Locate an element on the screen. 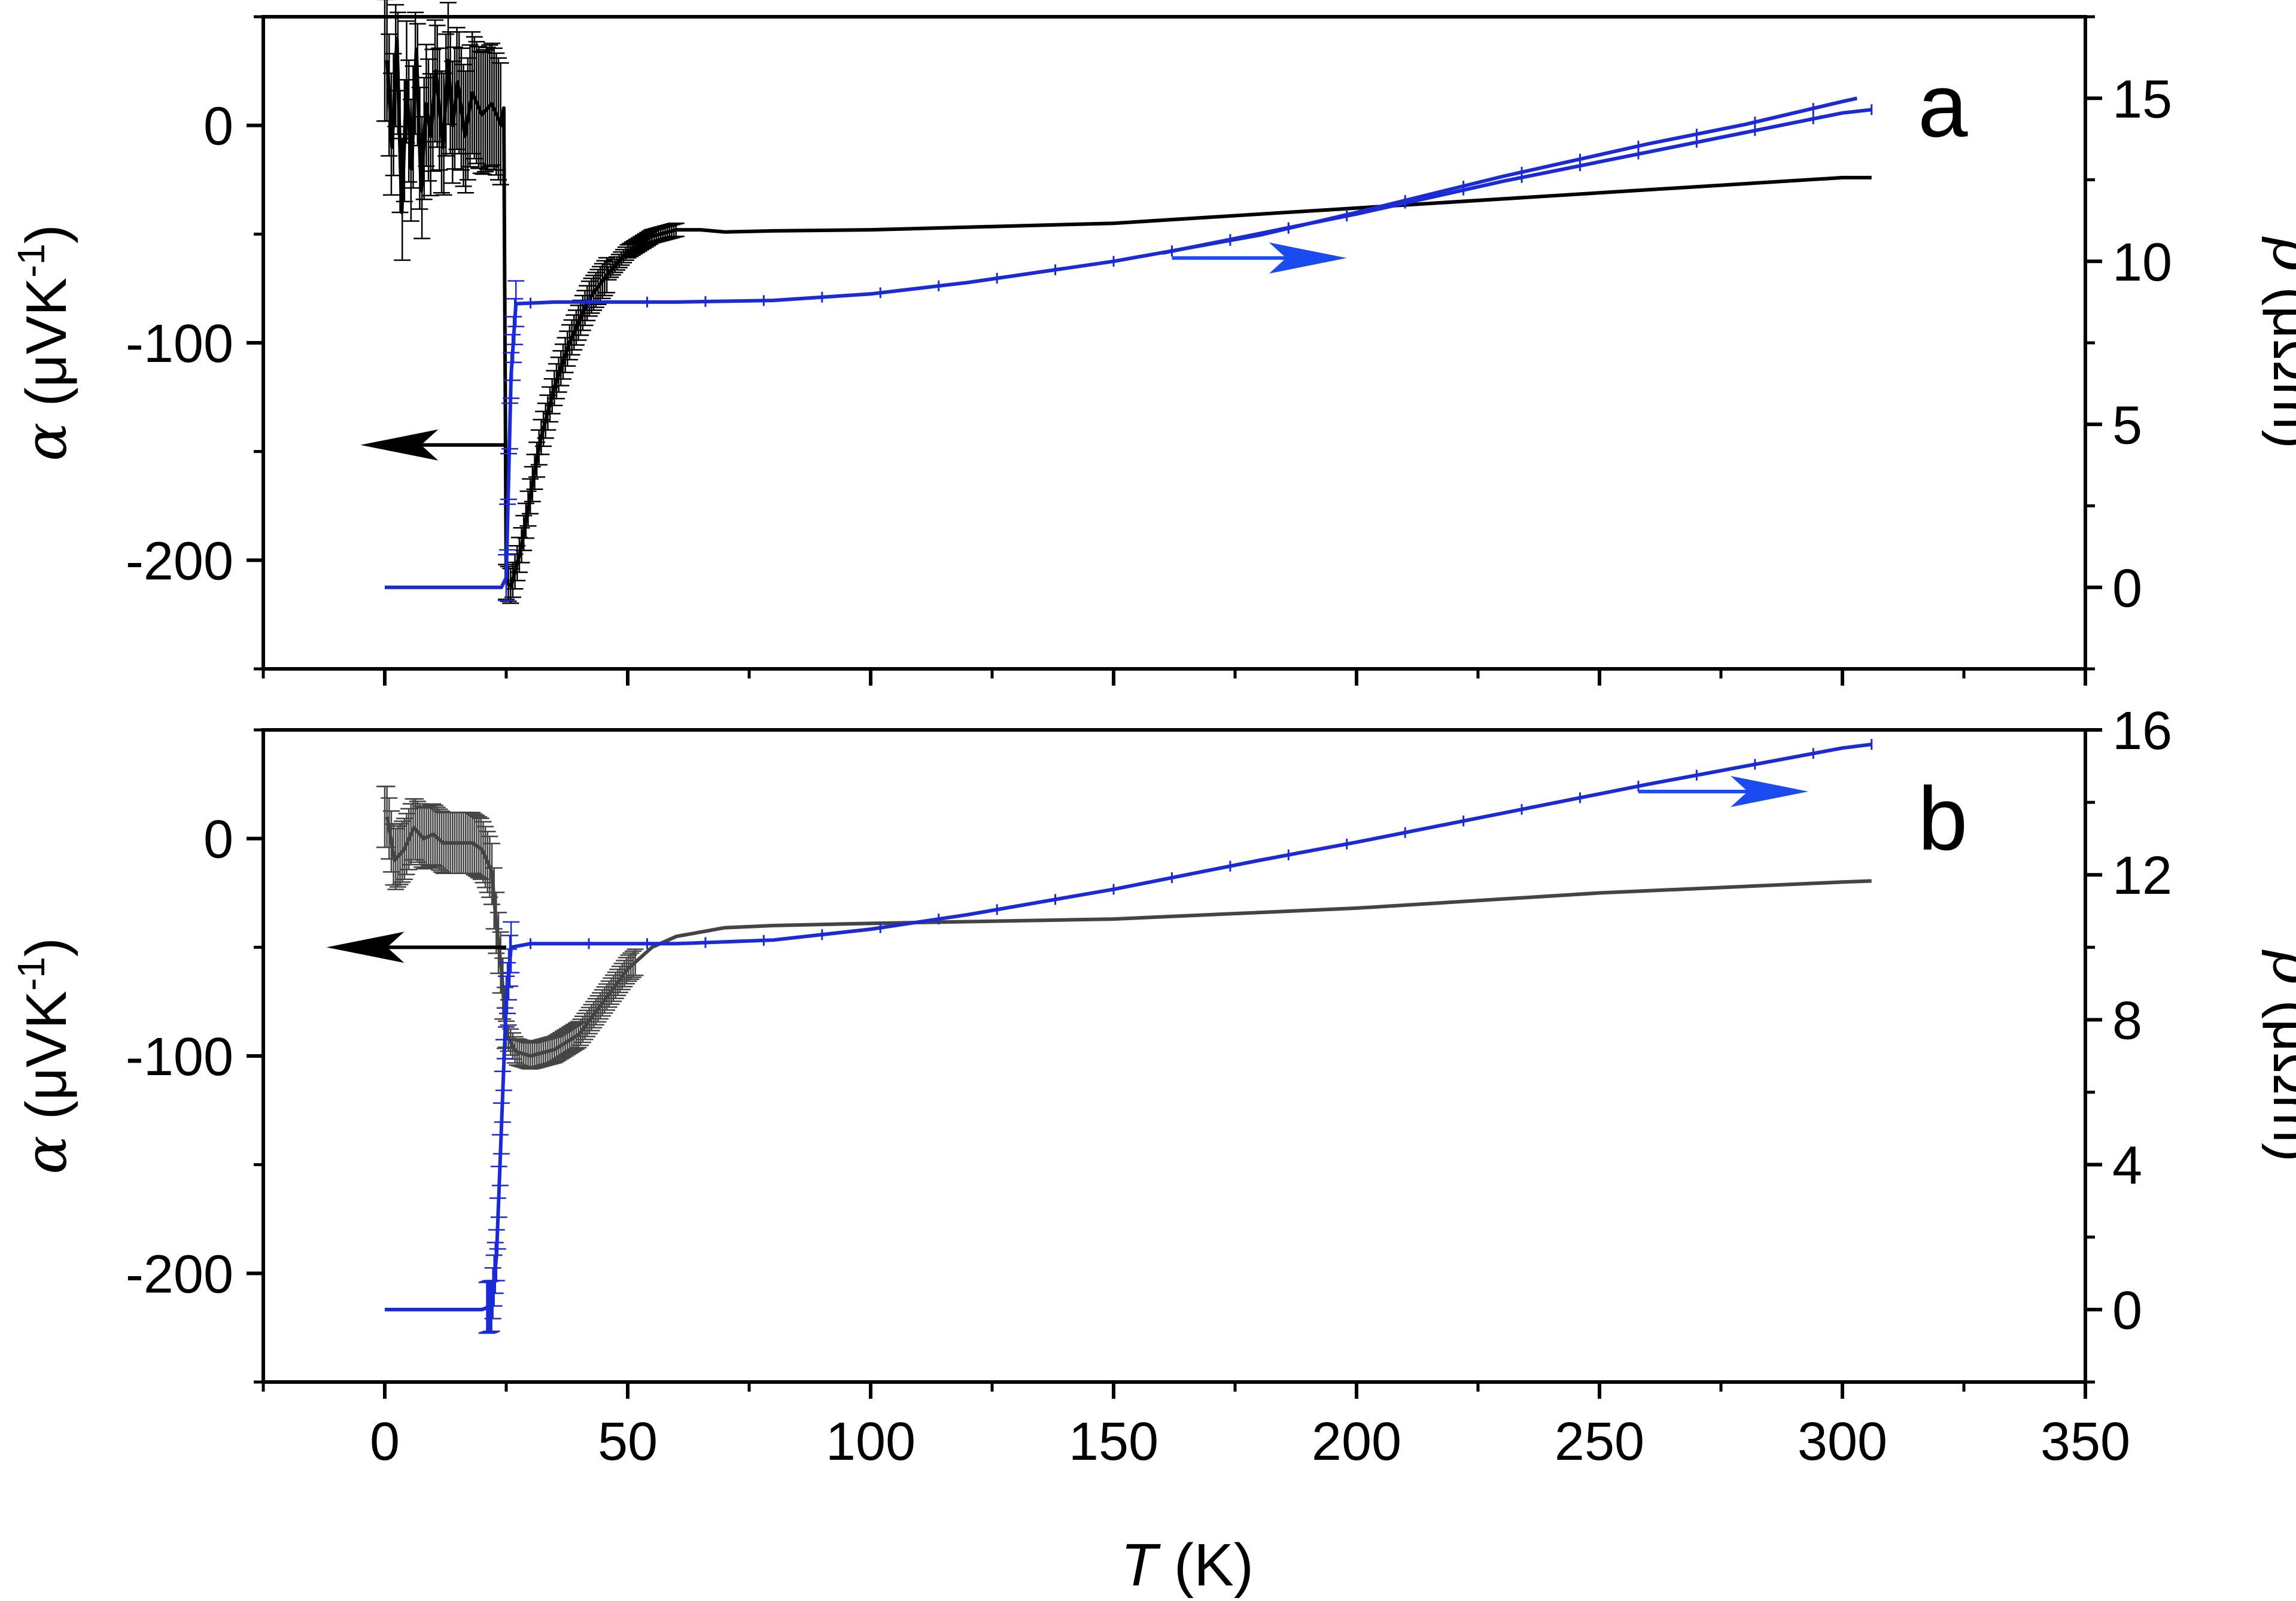 This screenshot has height=1601, width=2296. x-axis-title: T (K) is located at coordinates (1187, 1566).